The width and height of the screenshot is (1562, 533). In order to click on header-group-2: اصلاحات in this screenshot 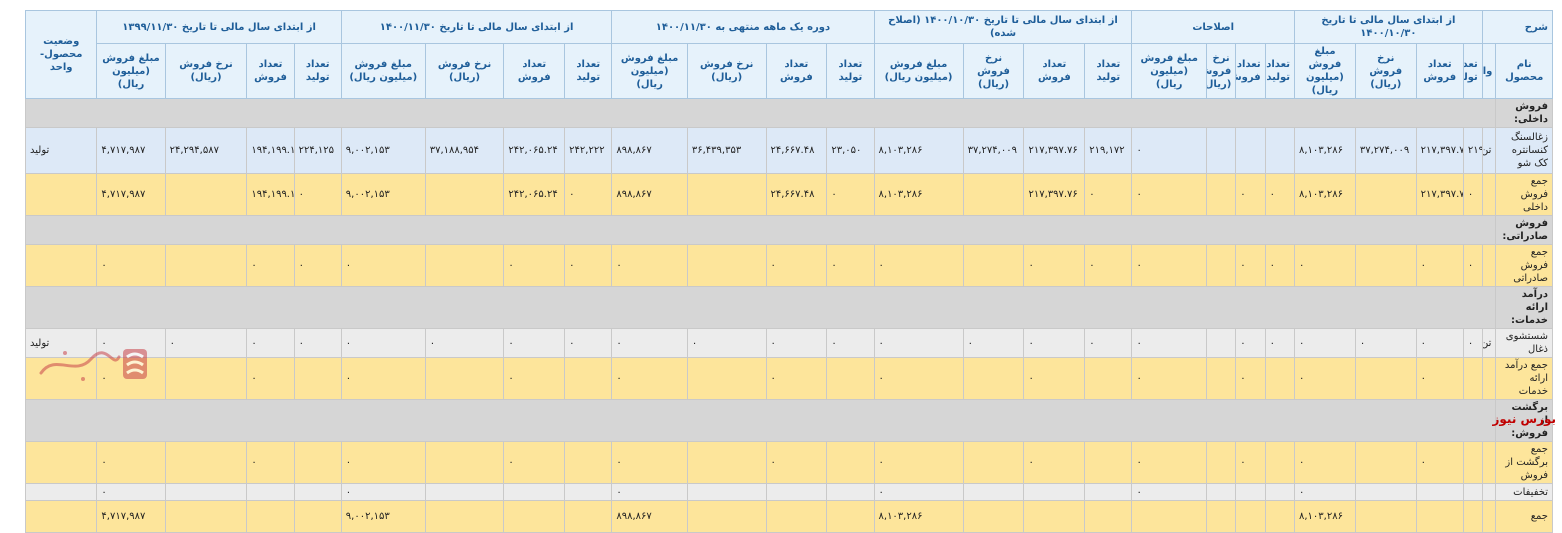, I will do `click(1213, 27)`.